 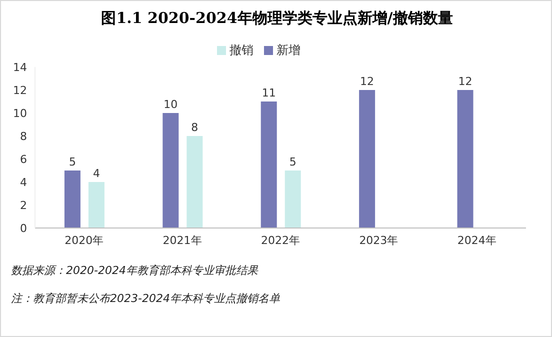 I want to click on x-tick-label: 2024年, so click(x=476, y=240).